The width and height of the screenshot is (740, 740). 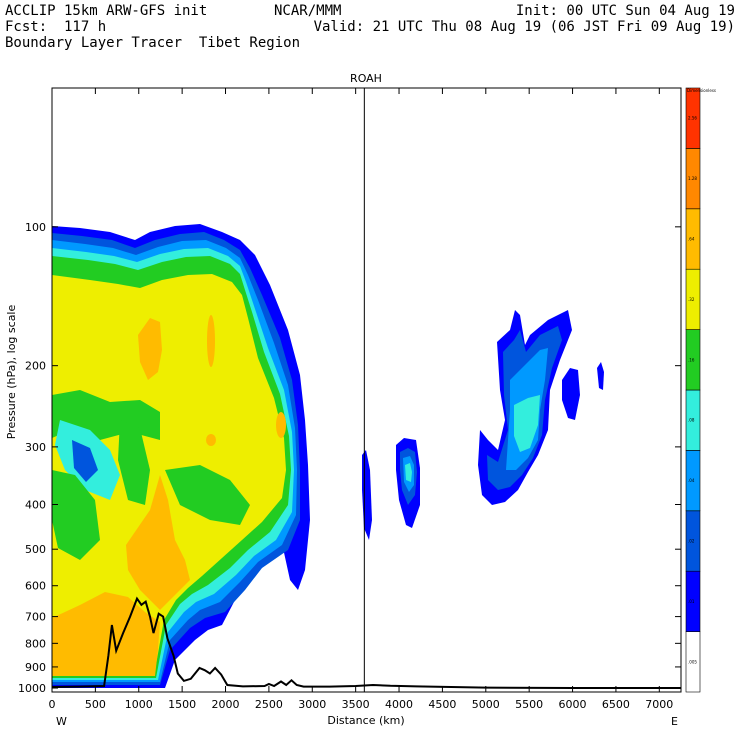 I want to click on terrain-line, so click(x=366, y=642).